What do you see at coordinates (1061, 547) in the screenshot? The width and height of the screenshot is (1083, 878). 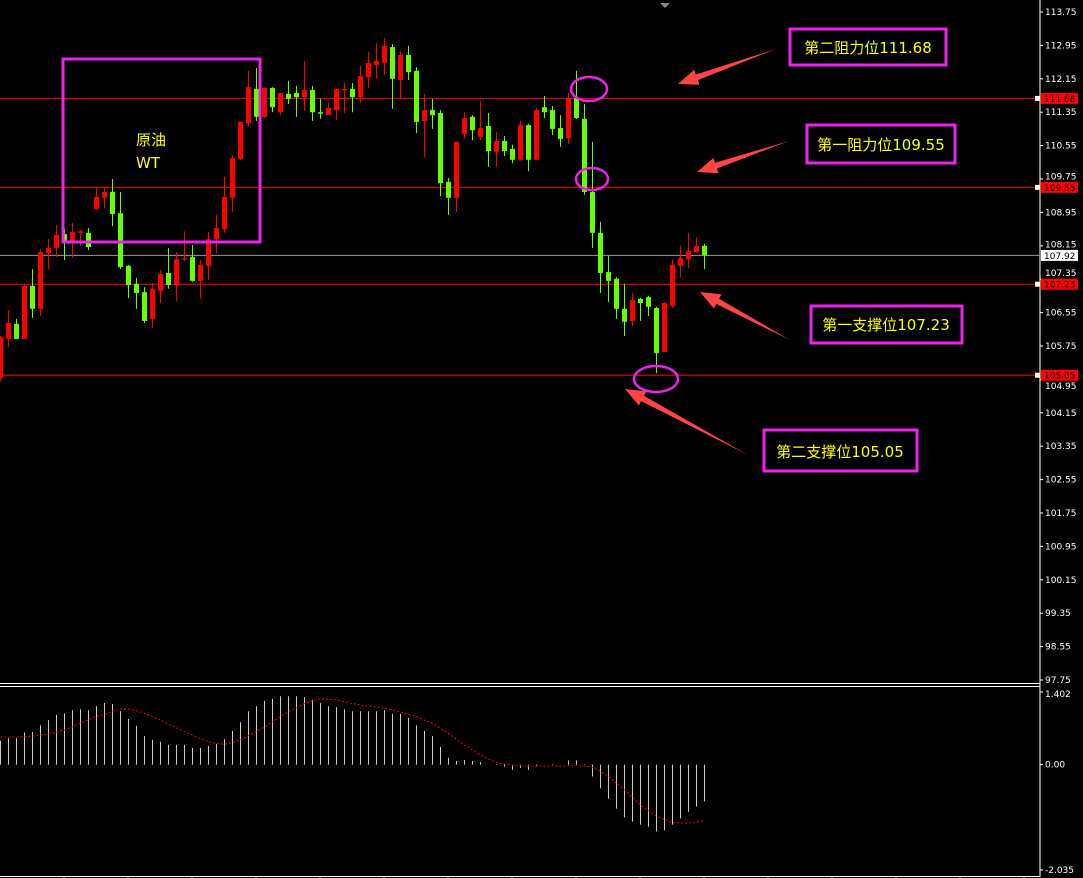 I see `price-tick-label: 100.95` at bounding box center [1061, 547].